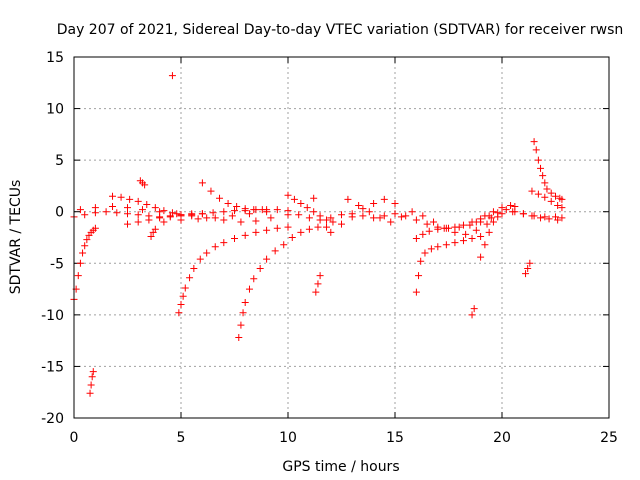  What do you see at coordinates (59, 161) in the screenshot?
I see `y-tick-label: 5` at bounding box center [59, 161].